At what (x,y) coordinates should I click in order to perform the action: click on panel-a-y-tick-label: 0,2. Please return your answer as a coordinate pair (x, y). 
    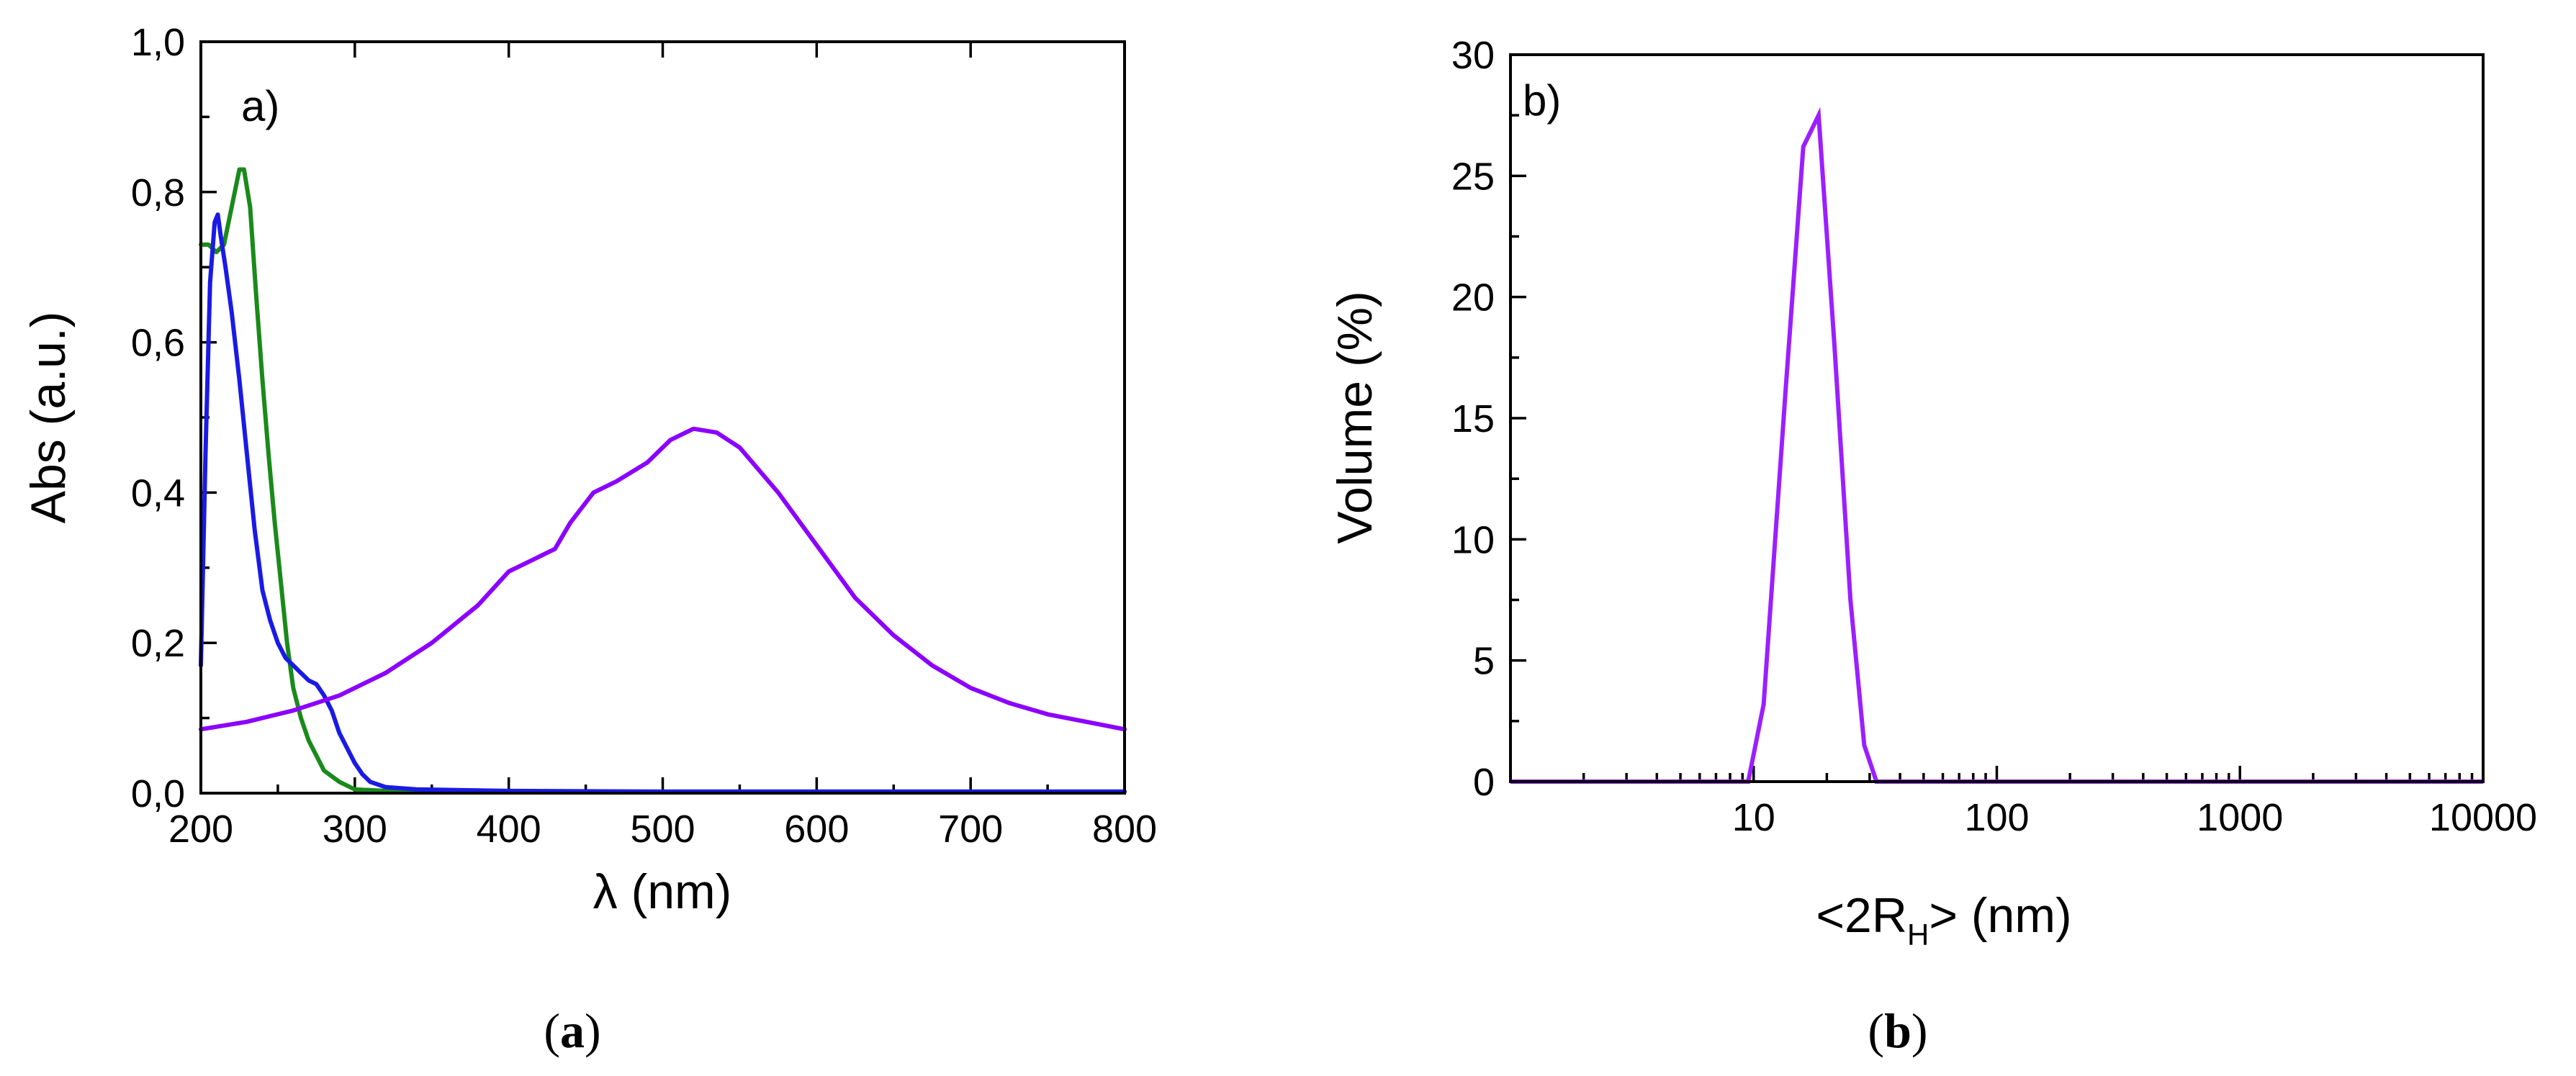
    Looking at the image, I should click on (158, 643).